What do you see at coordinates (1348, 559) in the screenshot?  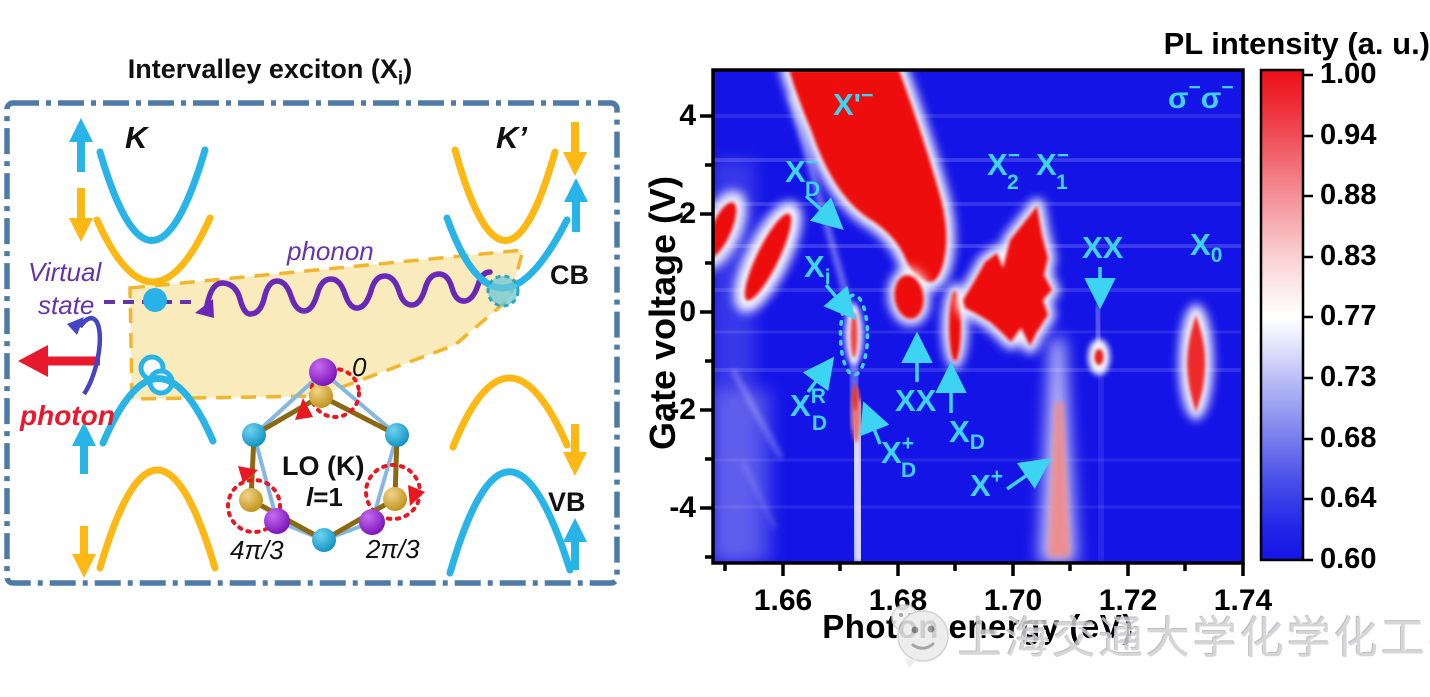 I see `cb-tick-060: 0.60` at bounding box center [1348, 559].